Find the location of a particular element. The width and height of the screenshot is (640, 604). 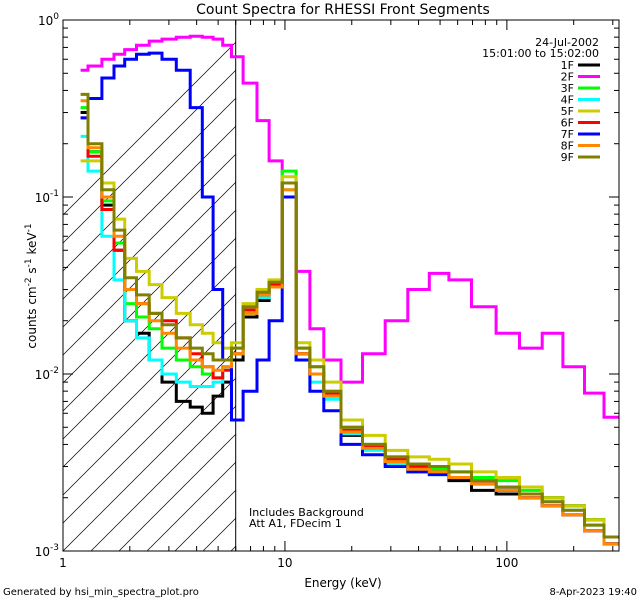

hatch-line is located at coordinates (161, 118).